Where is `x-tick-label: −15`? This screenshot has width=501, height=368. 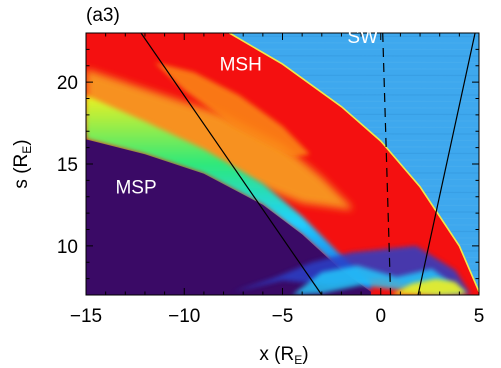
x-tick-label: −15 is located at coordinates (86, 316).